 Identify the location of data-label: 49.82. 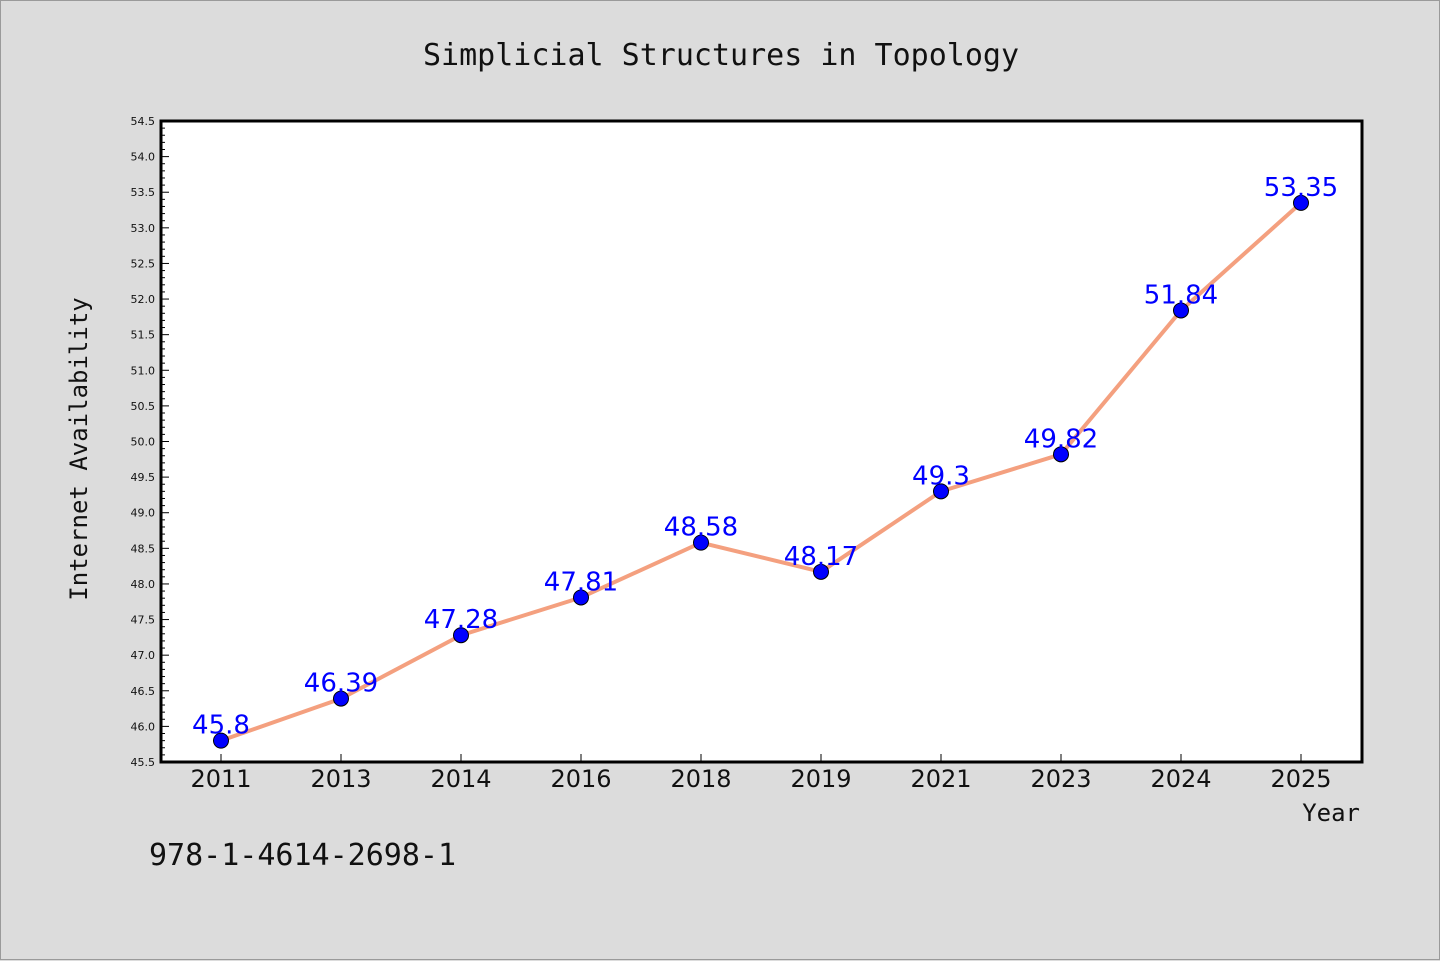
(1061, 439).